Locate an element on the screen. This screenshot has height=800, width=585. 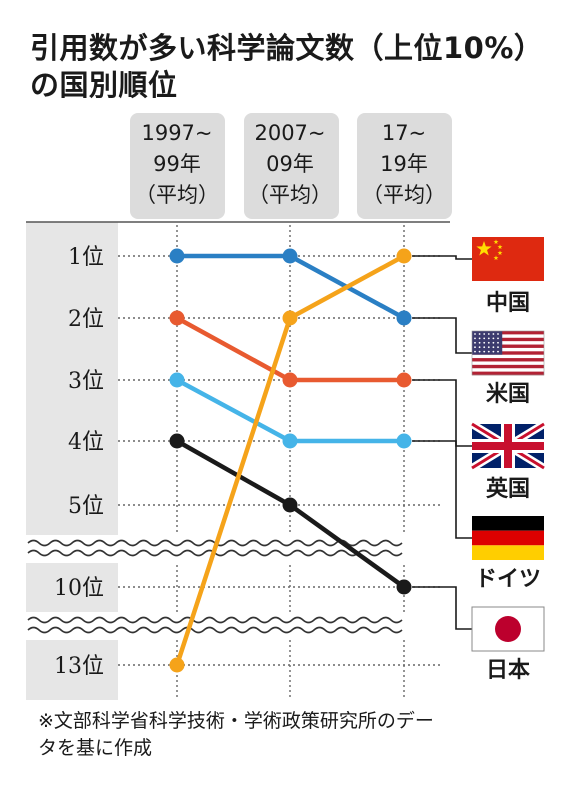
source-note-line1: ※文部科学省科学技術・学術政策研究所のデー is located at coordinates (236, 721).